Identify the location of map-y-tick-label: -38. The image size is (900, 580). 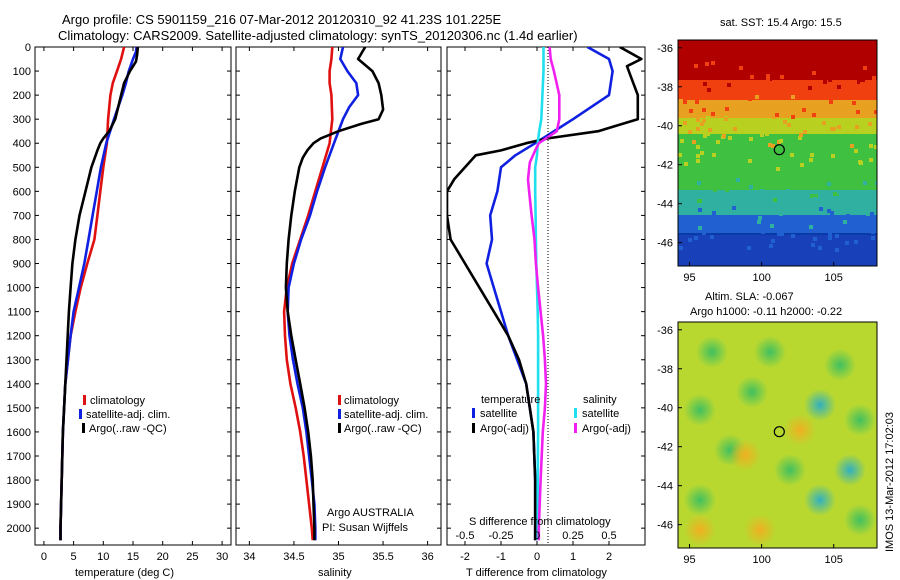
(665, 88).